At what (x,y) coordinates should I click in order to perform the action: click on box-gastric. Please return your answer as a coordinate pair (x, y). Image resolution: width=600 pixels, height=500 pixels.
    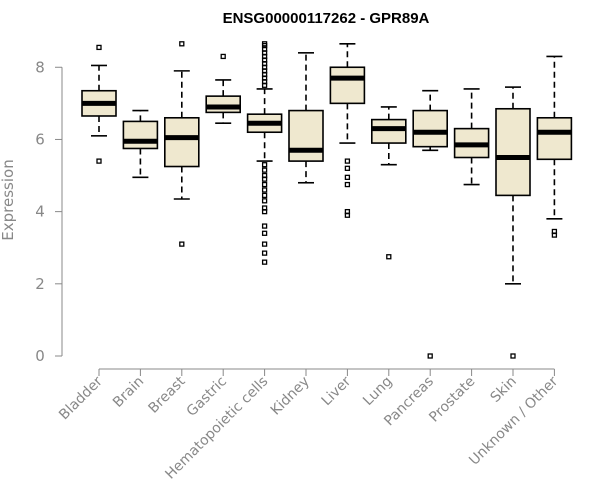
    Looking at the image, I should click on (223, 89).